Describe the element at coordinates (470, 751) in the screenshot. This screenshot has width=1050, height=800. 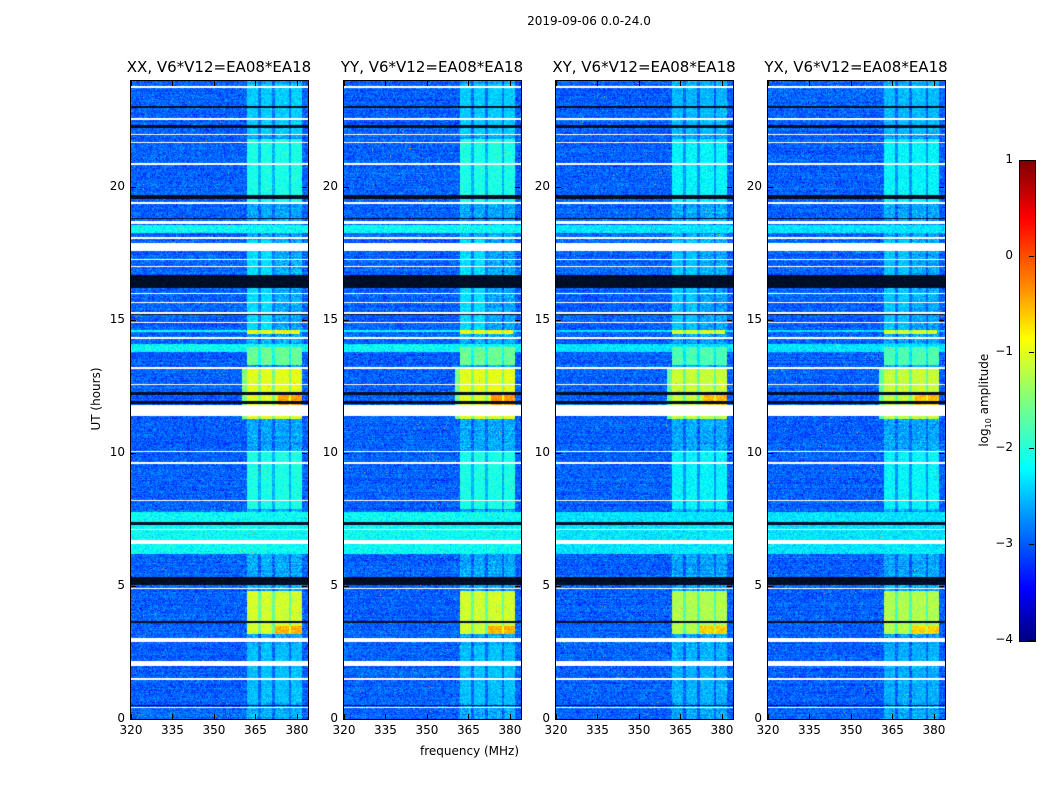
I see `x-axis-label: frequency (MHz)` at that location.